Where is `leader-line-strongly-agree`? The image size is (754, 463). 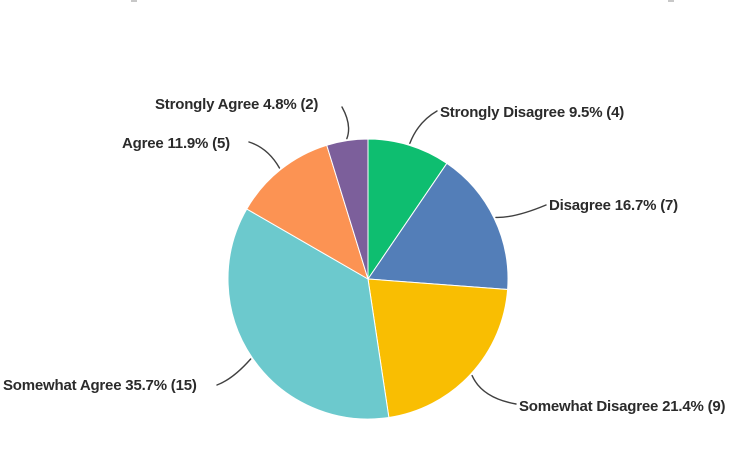
leader-line-strongly-agree is located at coordinates (345, 123).